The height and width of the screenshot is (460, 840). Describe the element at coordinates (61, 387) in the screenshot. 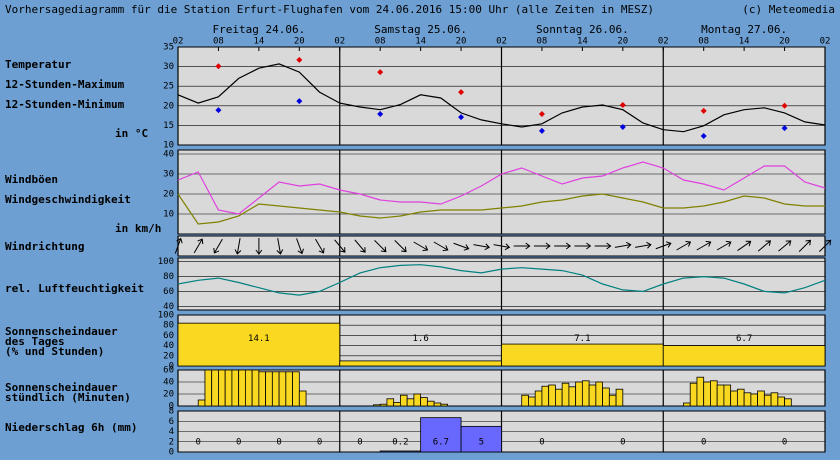

I see `panel-label: Sonnenscheindauer` at that location.